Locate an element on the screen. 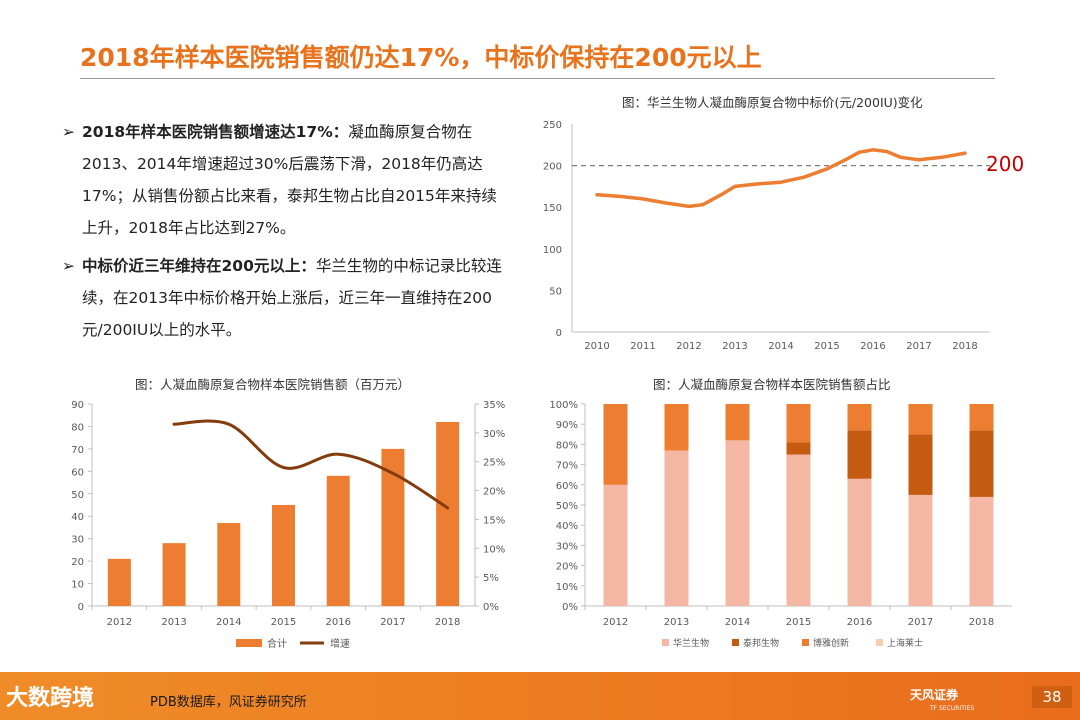 The width and height of the screenshot is (1080, 720). y-tick-label: 10 is located at coordinates (77, 585).